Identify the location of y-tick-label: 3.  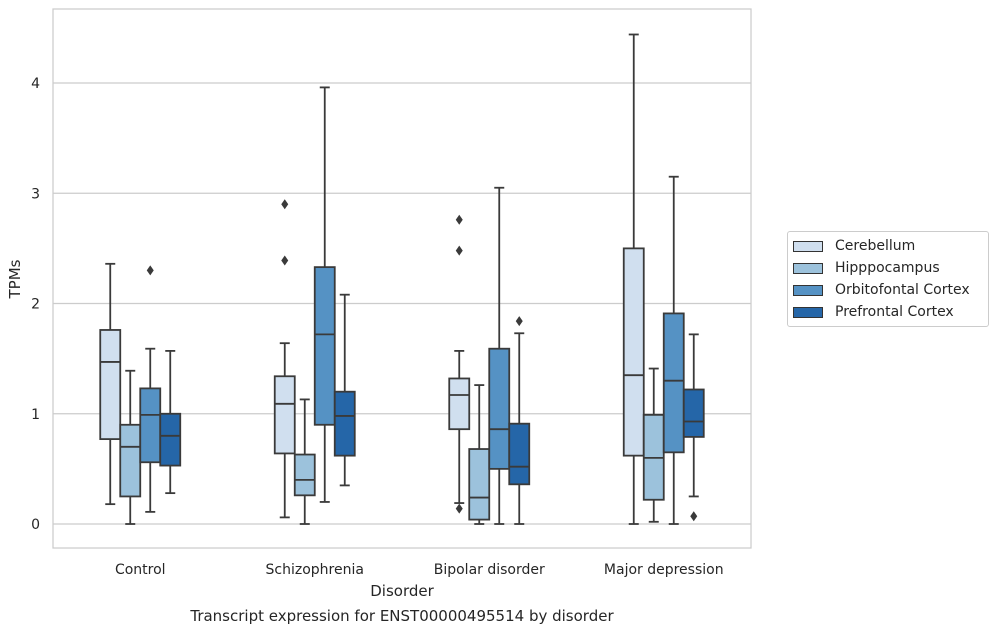
(35, 194).